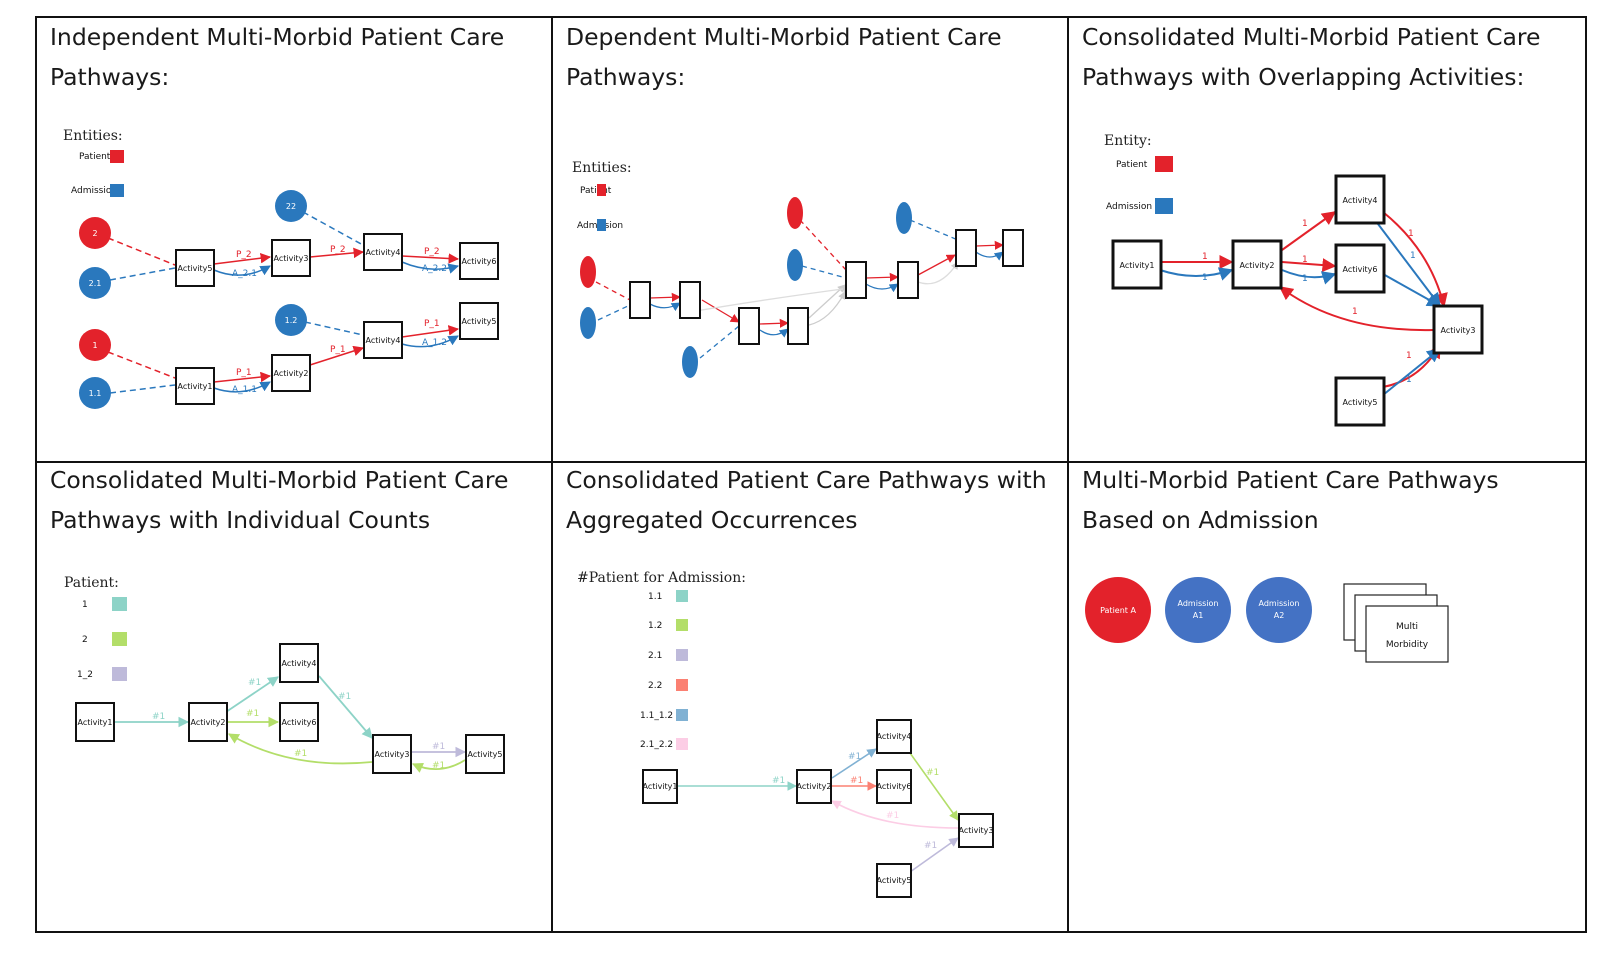 The height and width of the screenshot is (960, 1598). Describe the element at coordinates (277, 37) in the screenshot. I see `panel-title-line1: Independent Multi-Morbid Patient Care` at that location.